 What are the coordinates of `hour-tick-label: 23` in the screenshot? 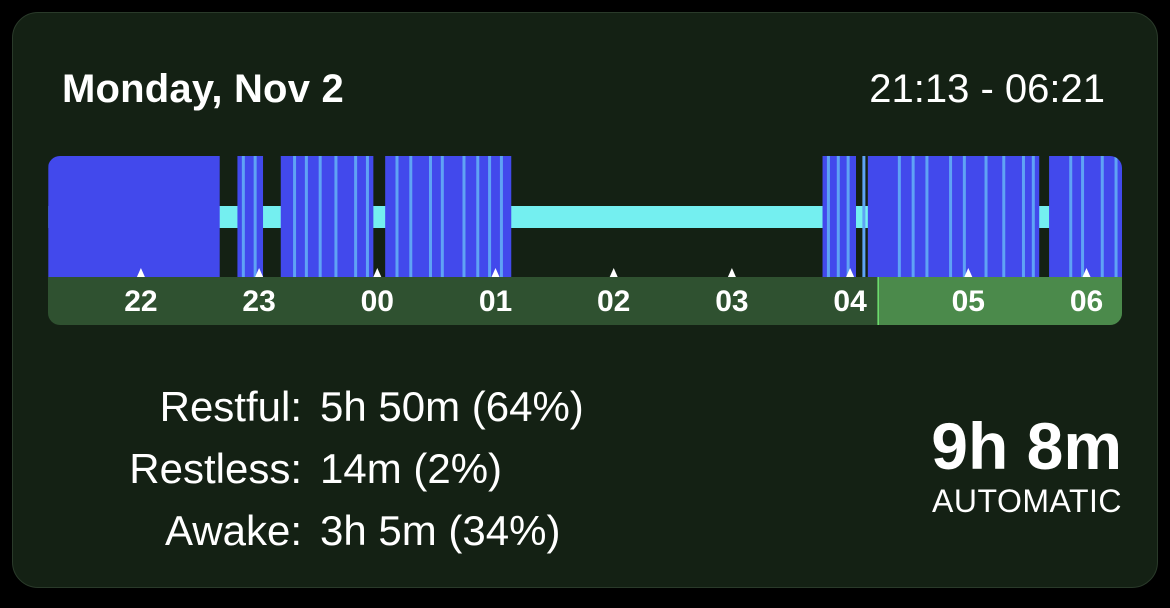 It's located at (258, 301).